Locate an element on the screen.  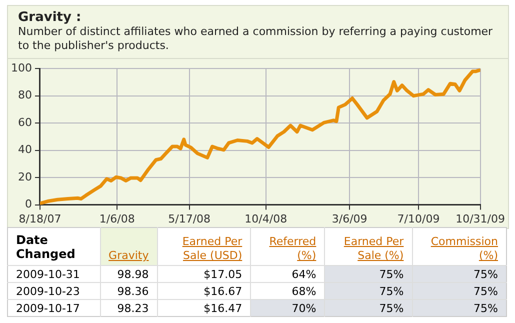
data-label: 68% is located at coordinates (287, 291).